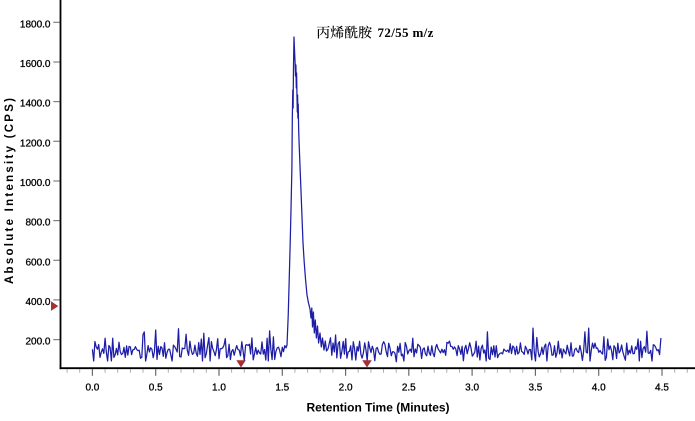  Describe the element at coordinates (35, 104) in the screenshot. I see `svg-text: 1400.0` at that location.